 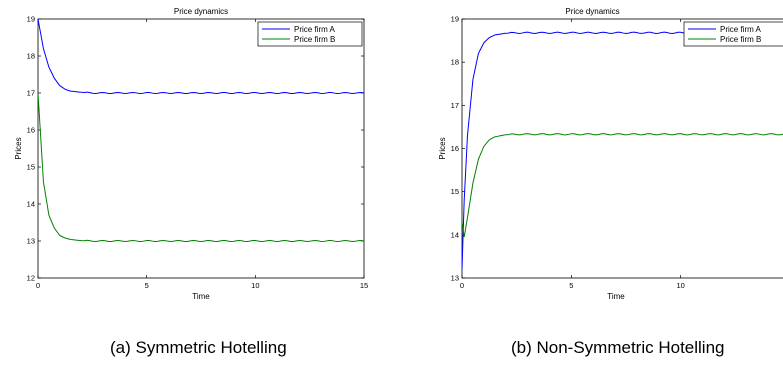 What do you see at coordinates (364, 285) in the screenshot?
I see `x-tick-label: 15` at bounding box center [364, 285].